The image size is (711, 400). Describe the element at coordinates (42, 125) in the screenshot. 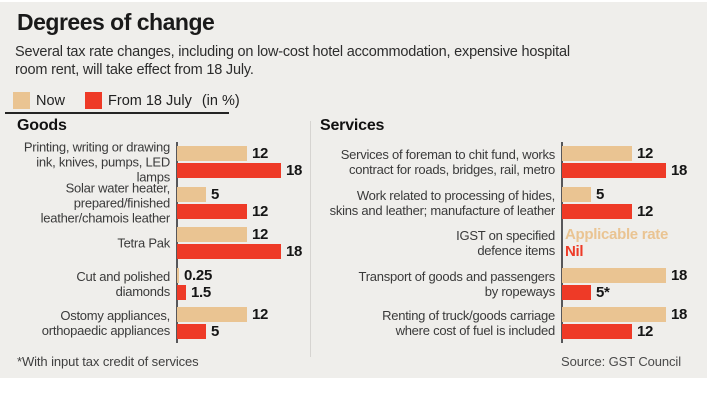

I see `goods-section-heading: Goods` at that location.